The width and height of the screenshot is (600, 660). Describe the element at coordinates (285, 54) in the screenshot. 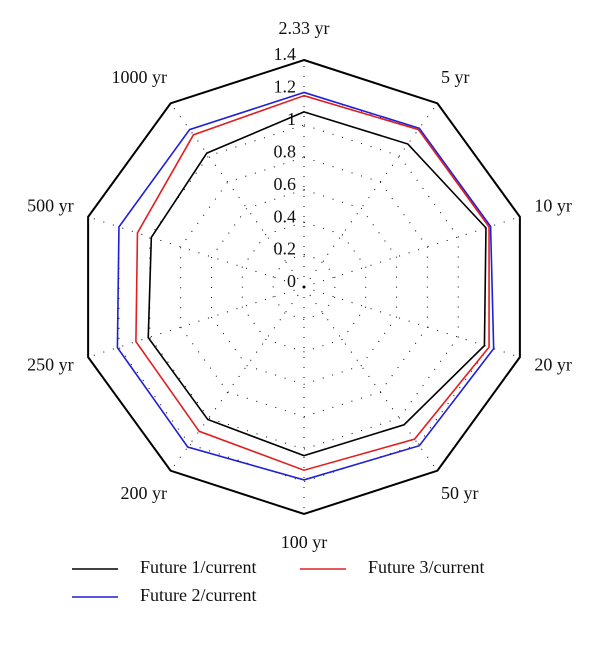

I see `r-tick-label: 1.4` at that location.